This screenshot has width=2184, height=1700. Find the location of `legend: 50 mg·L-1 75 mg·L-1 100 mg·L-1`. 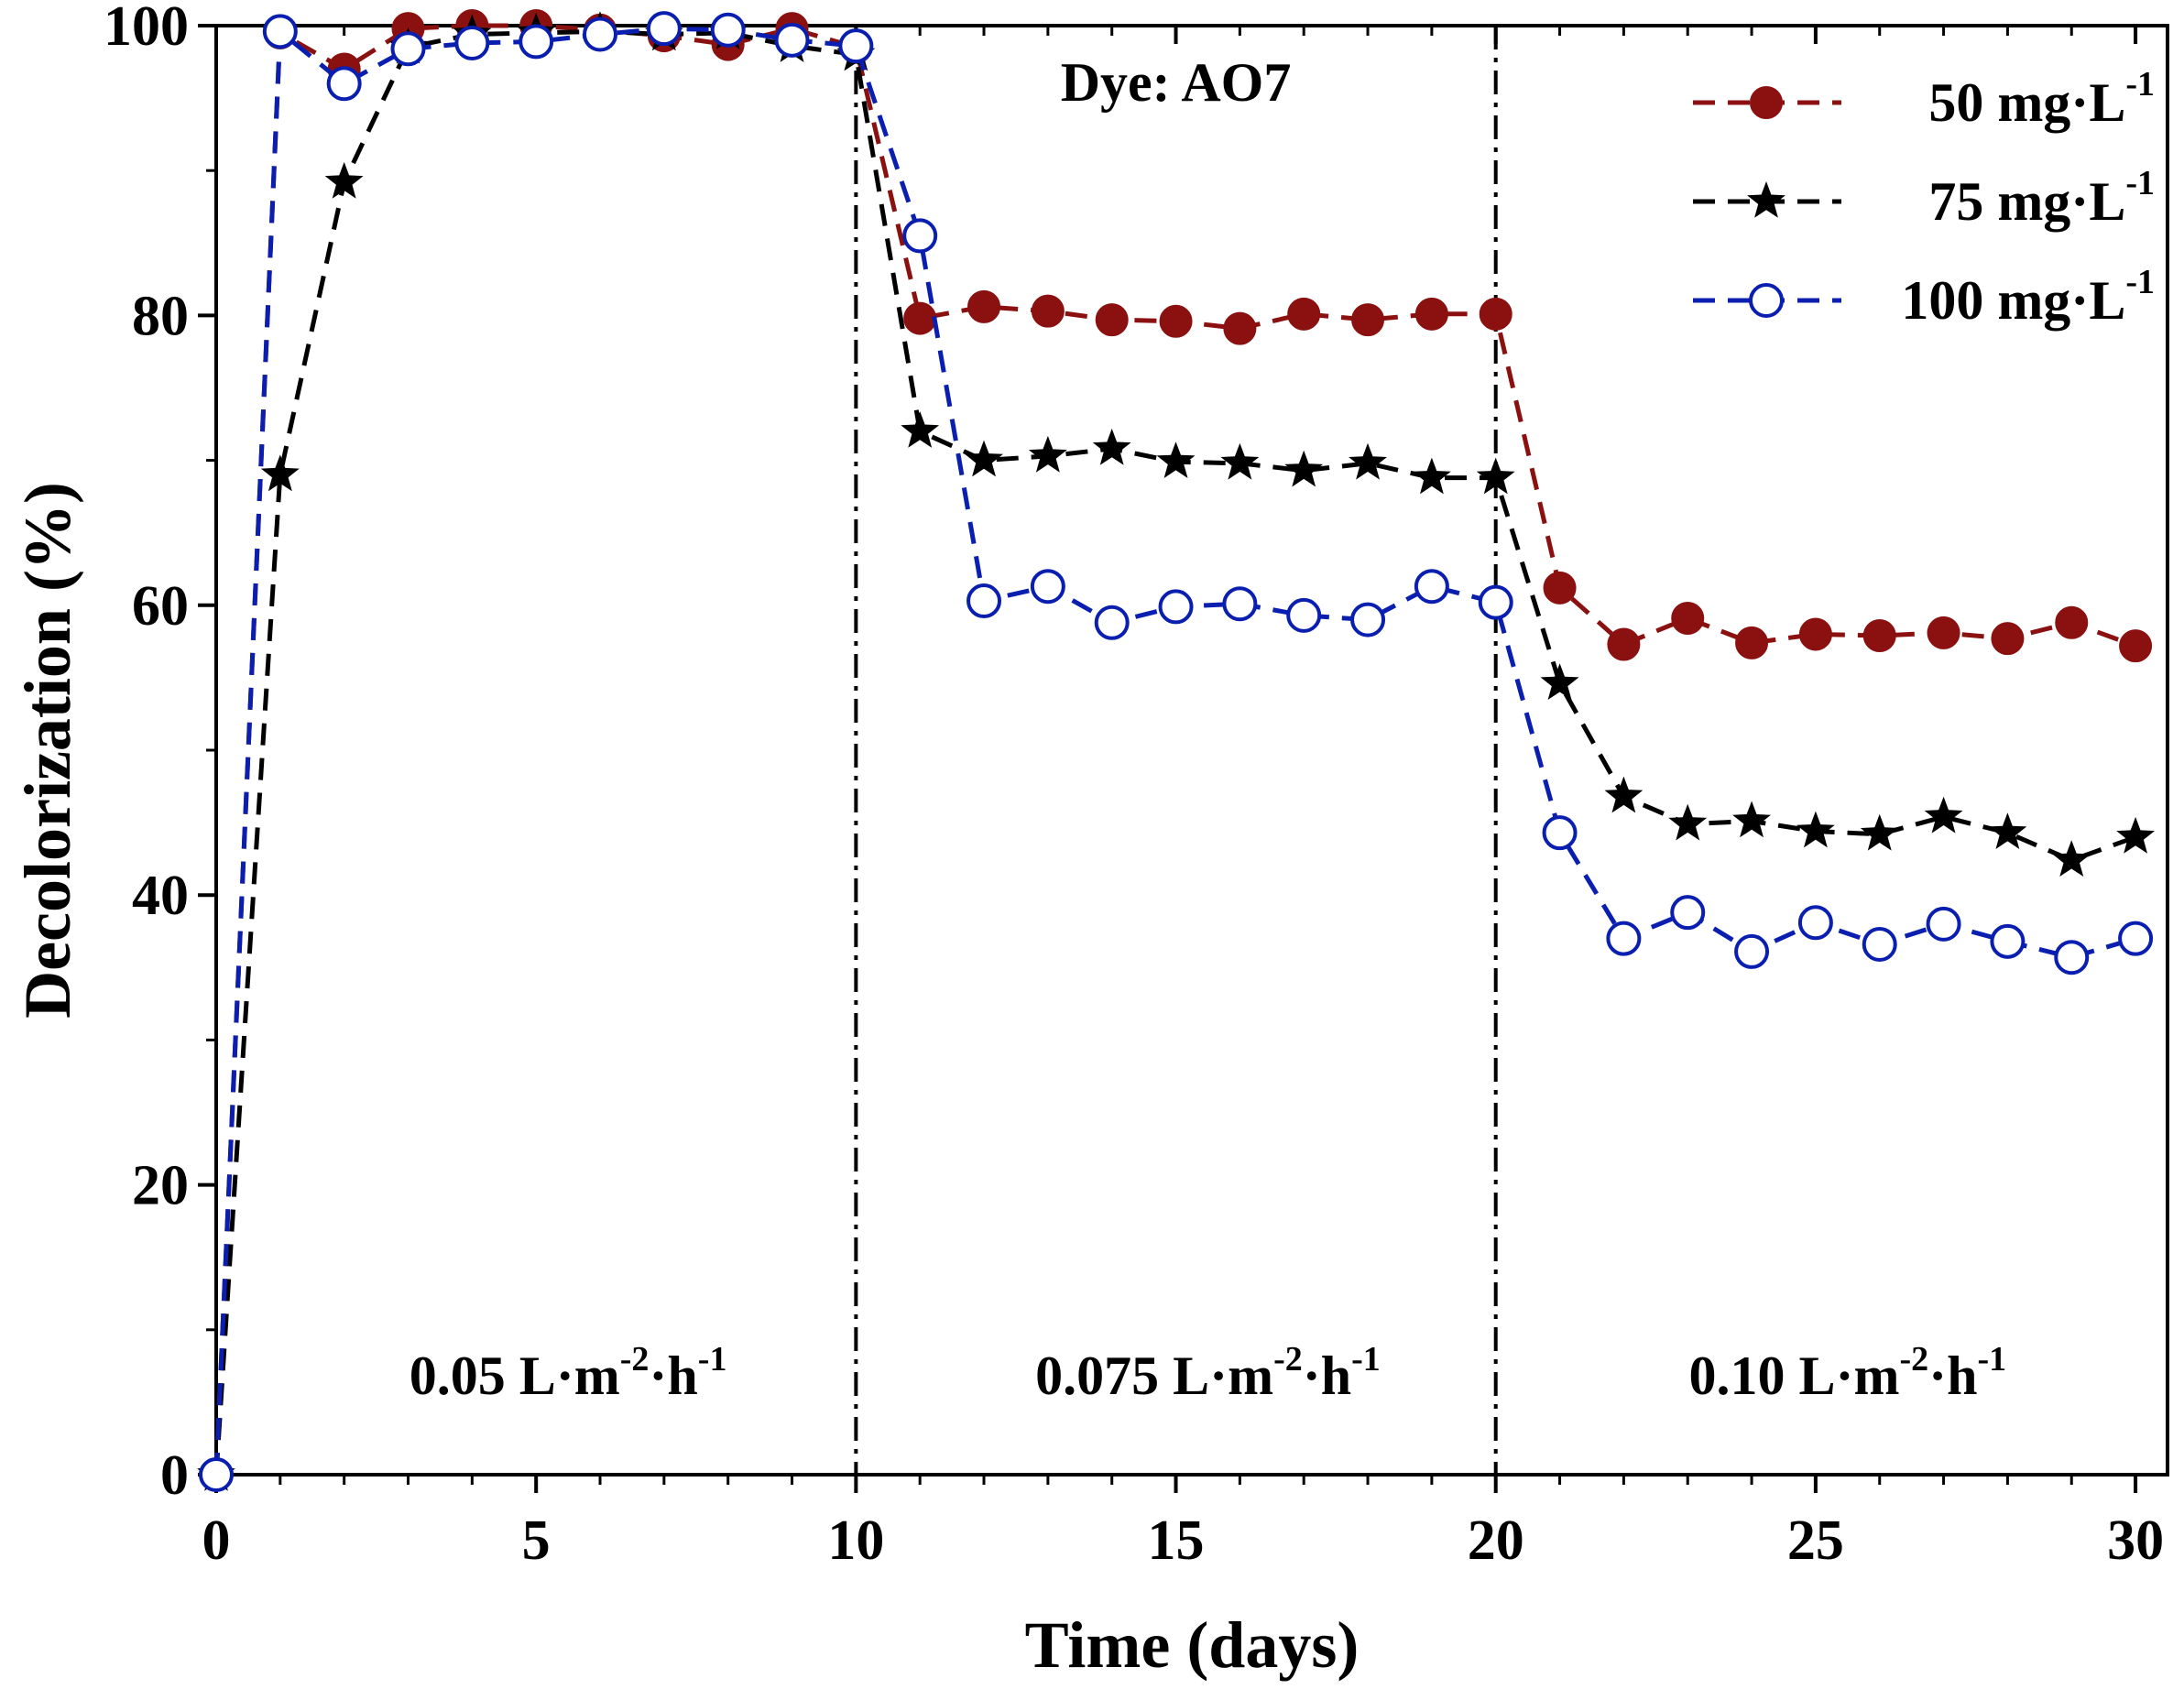

legend: 50 mg·L-1 75 mg·L-1 100 mg·L-1 is located at coordinates (1924, 198).